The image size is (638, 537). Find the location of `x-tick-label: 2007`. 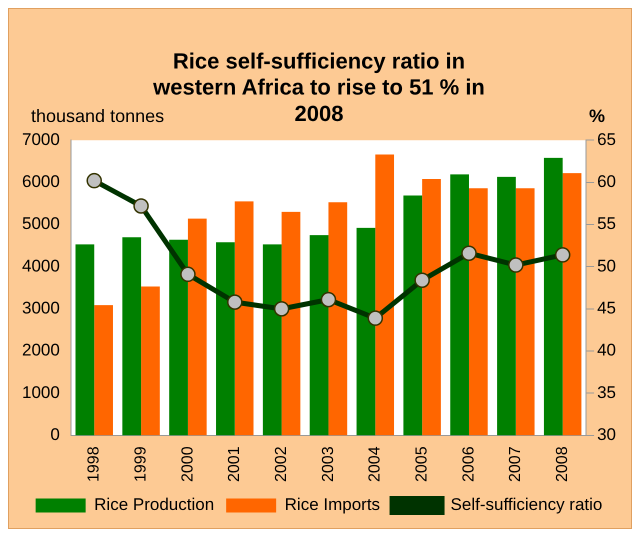

x-tick-label: 2007 is located at coordinates (515, 464).